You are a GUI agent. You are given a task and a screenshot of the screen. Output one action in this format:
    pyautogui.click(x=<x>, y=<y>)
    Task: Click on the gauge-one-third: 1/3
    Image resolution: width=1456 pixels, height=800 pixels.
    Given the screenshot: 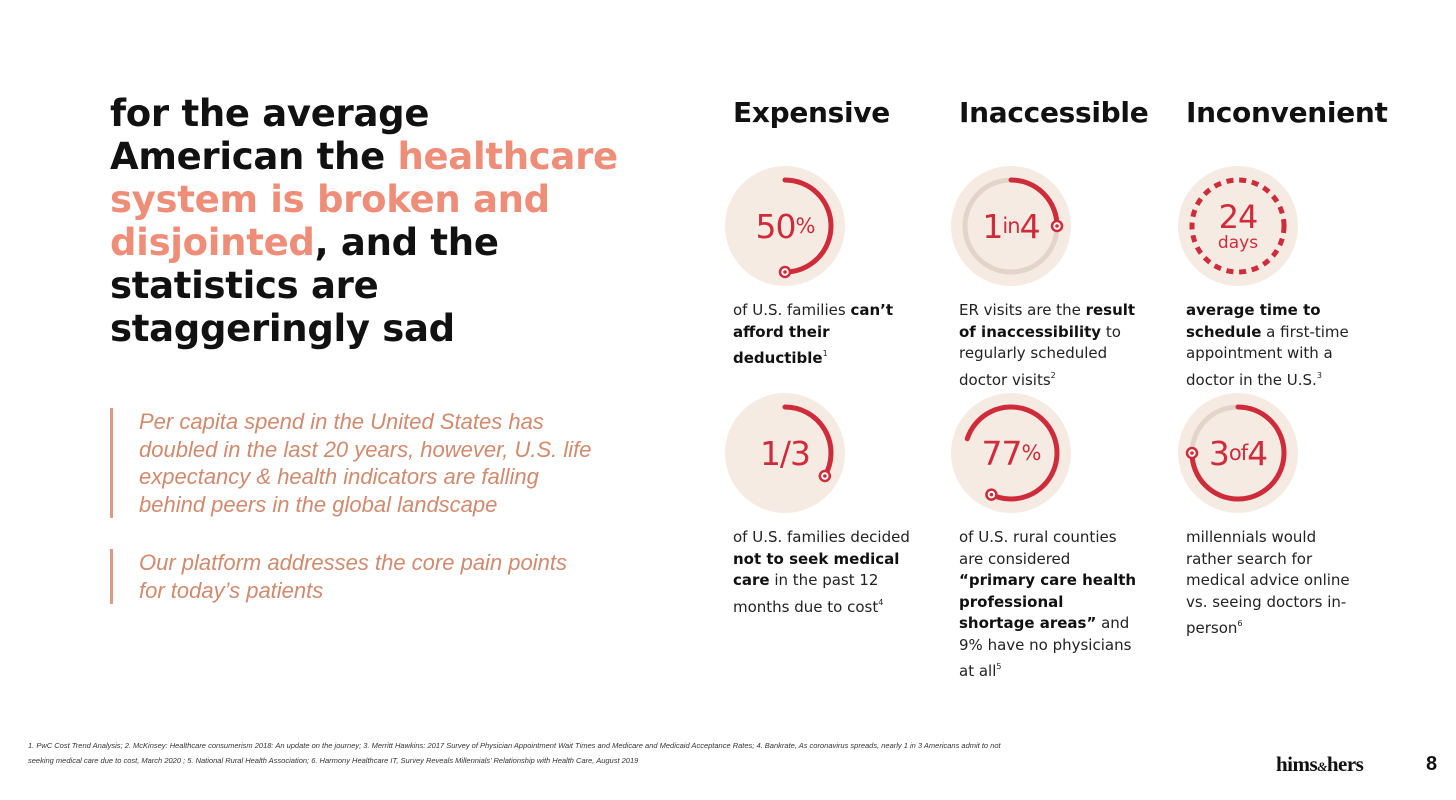 What is the action you would take?
    pyautogui.click(x=785, y=453)
    